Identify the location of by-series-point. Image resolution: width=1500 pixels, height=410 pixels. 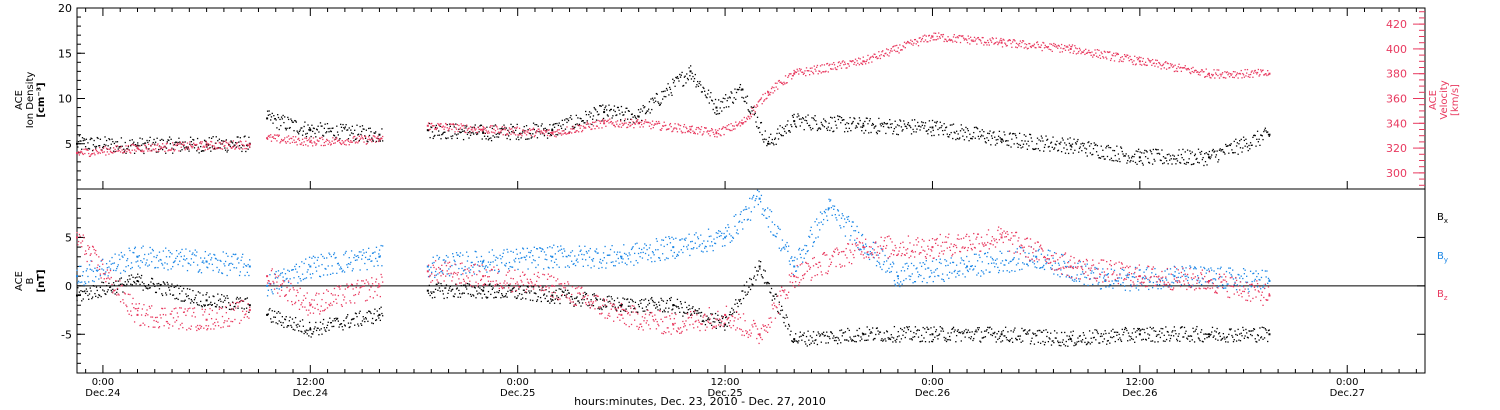
(267, 285).